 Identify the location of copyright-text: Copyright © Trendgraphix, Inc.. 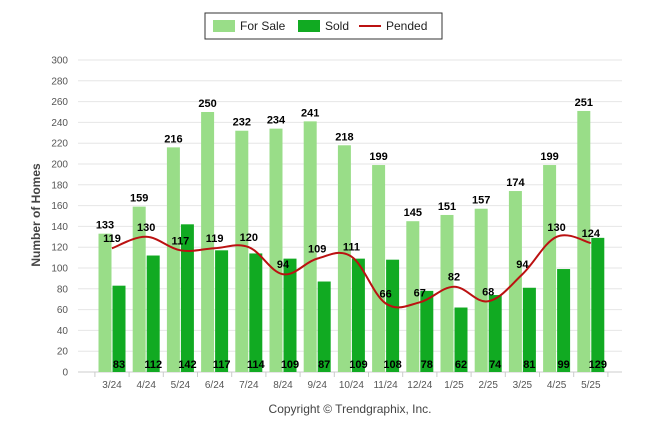
(350, 409).